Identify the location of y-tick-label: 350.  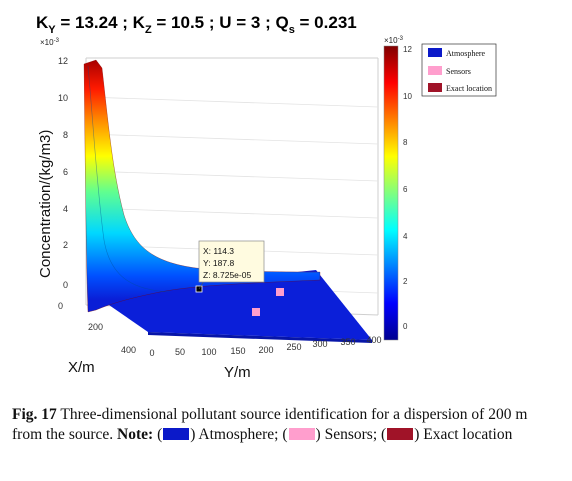
(347, 342).